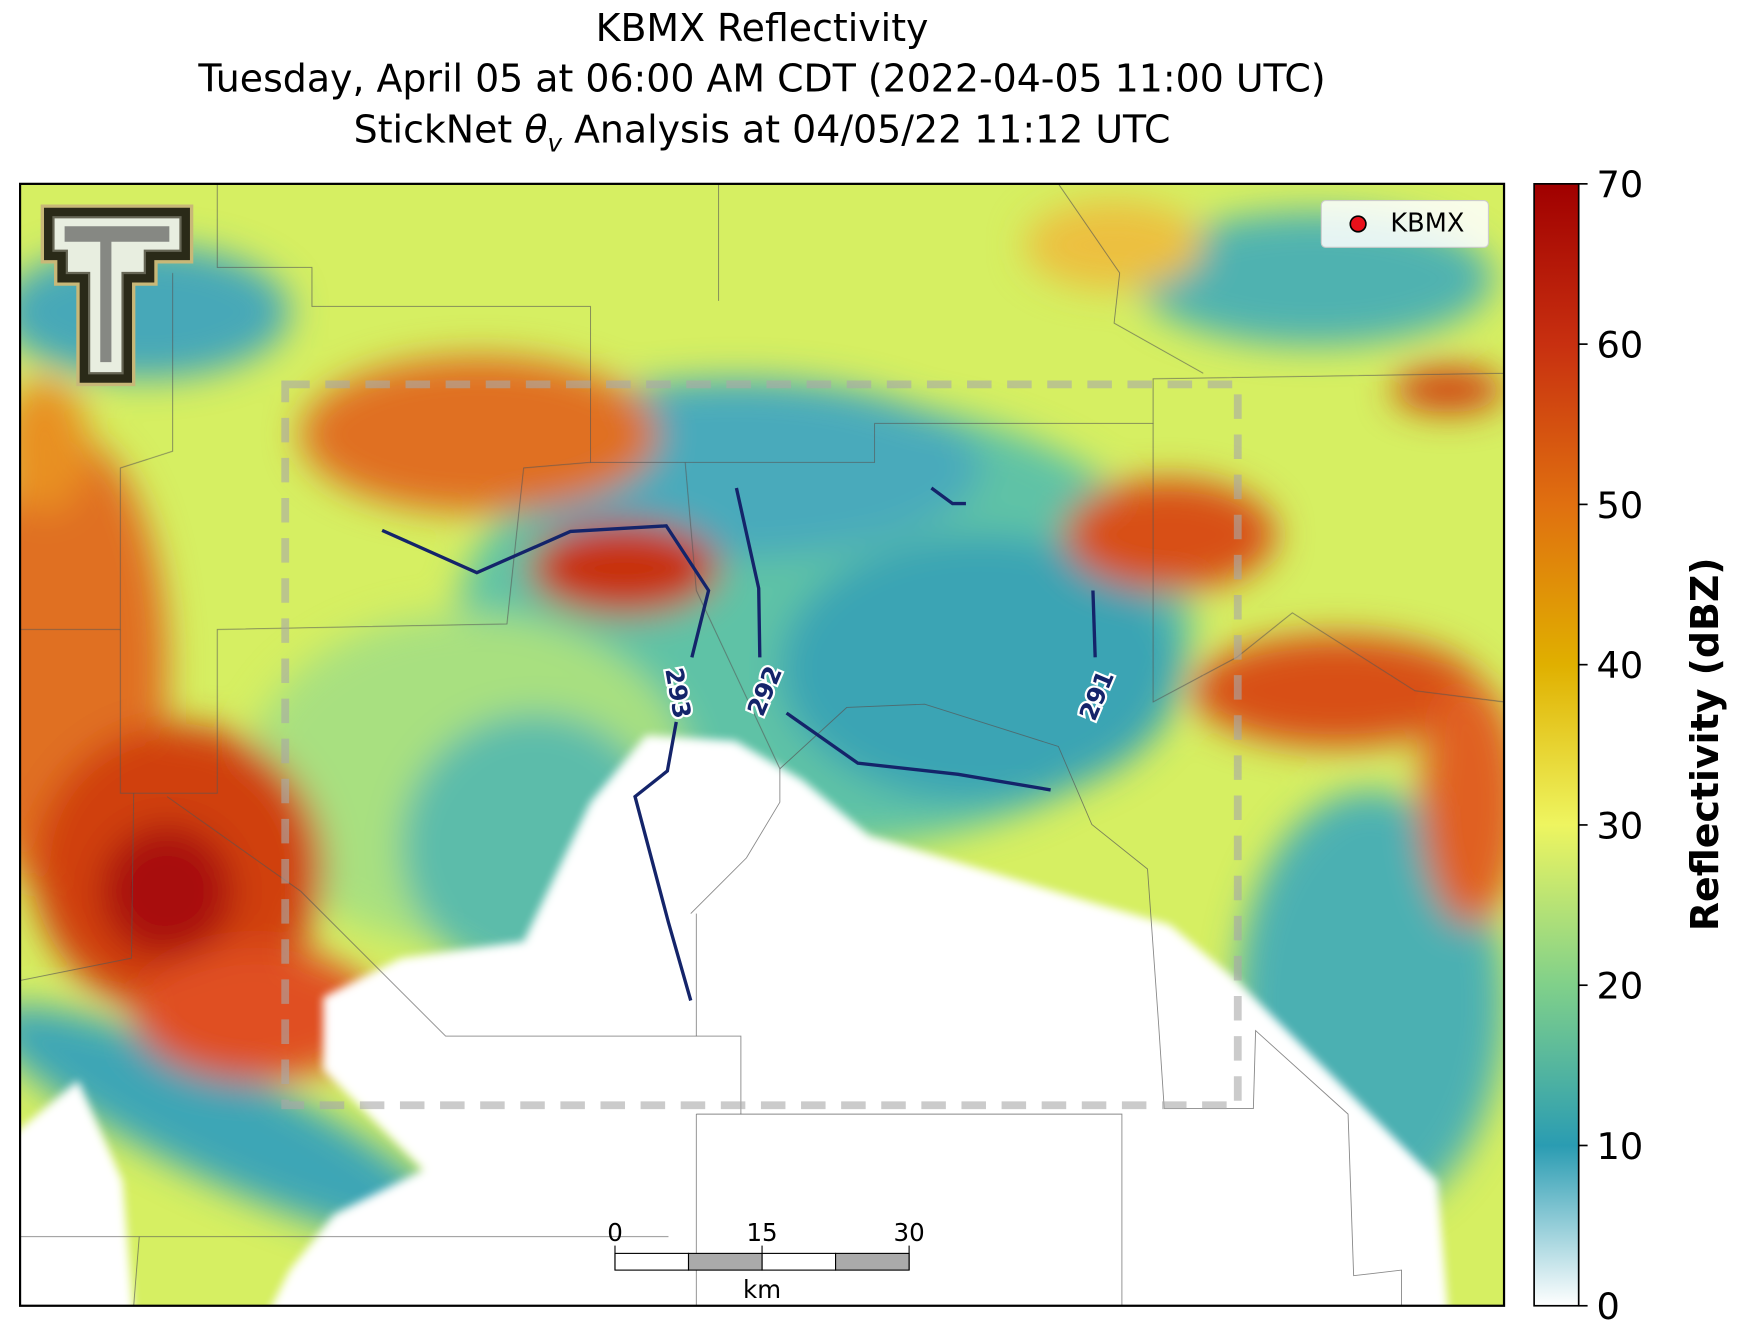 This screenshot has height=1344, width=1738. Describe the element at coordinates (866, 130) in the screenshot. I see `title-suffix: Analysis at 04/05/22 11:12 UTC` at that location.